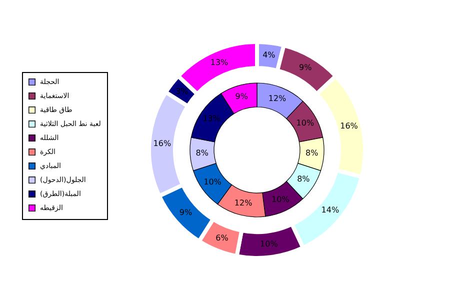 This screenshot has height=291, width=451. I want to click on data-label: 3%, so click(182, 91).